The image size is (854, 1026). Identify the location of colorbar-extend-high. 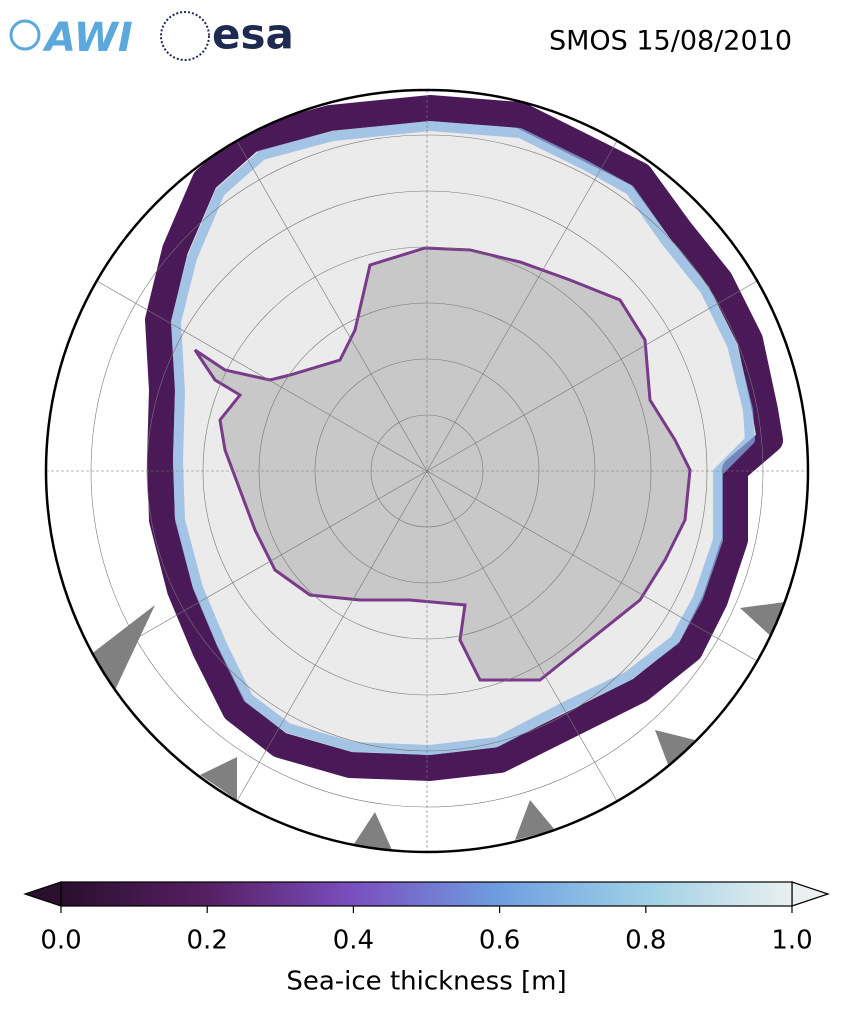
(810, 894).